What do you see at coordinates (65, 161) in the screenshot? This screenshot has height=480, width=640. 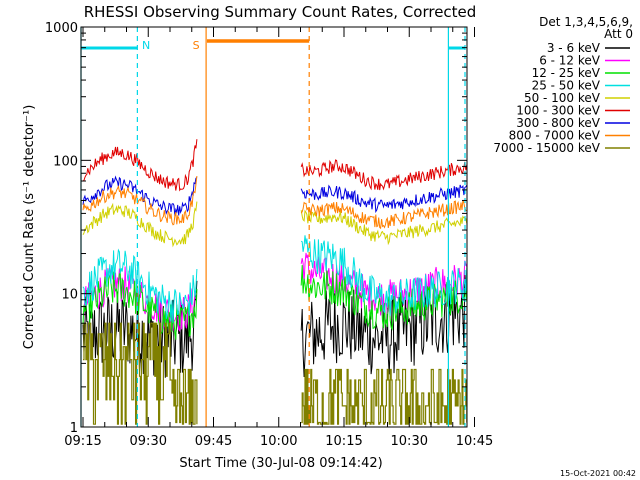 I see `y-tick-label: 100` at bounding box center [65, 161].